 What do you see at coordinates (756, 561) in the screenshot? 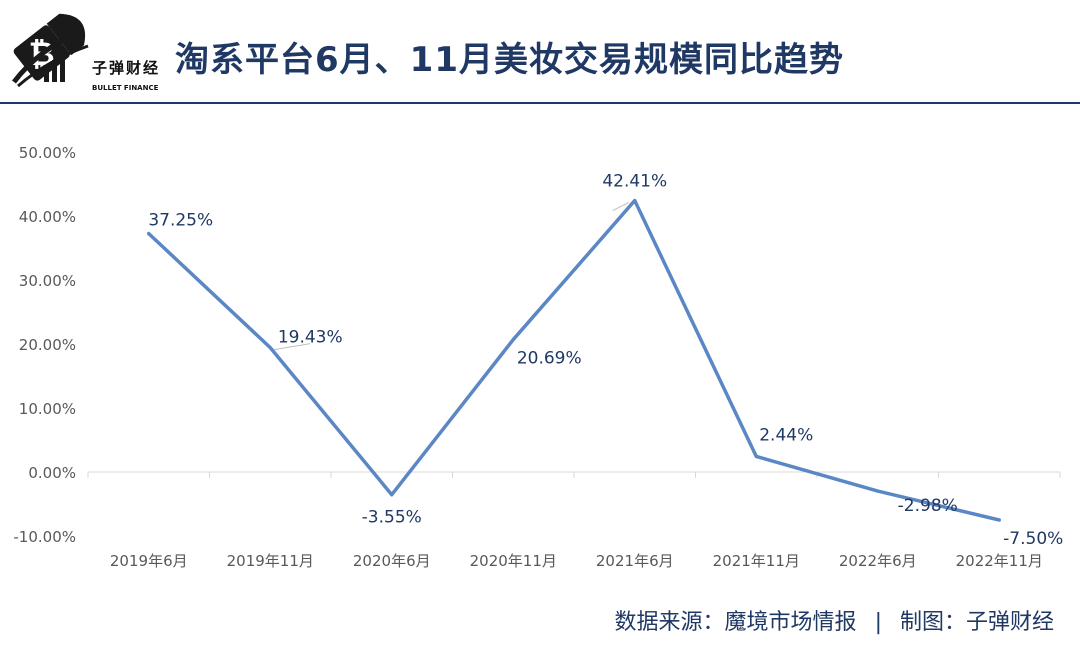
I see `x-tick-label: 2021年11月` at bounding box center [756, 561].